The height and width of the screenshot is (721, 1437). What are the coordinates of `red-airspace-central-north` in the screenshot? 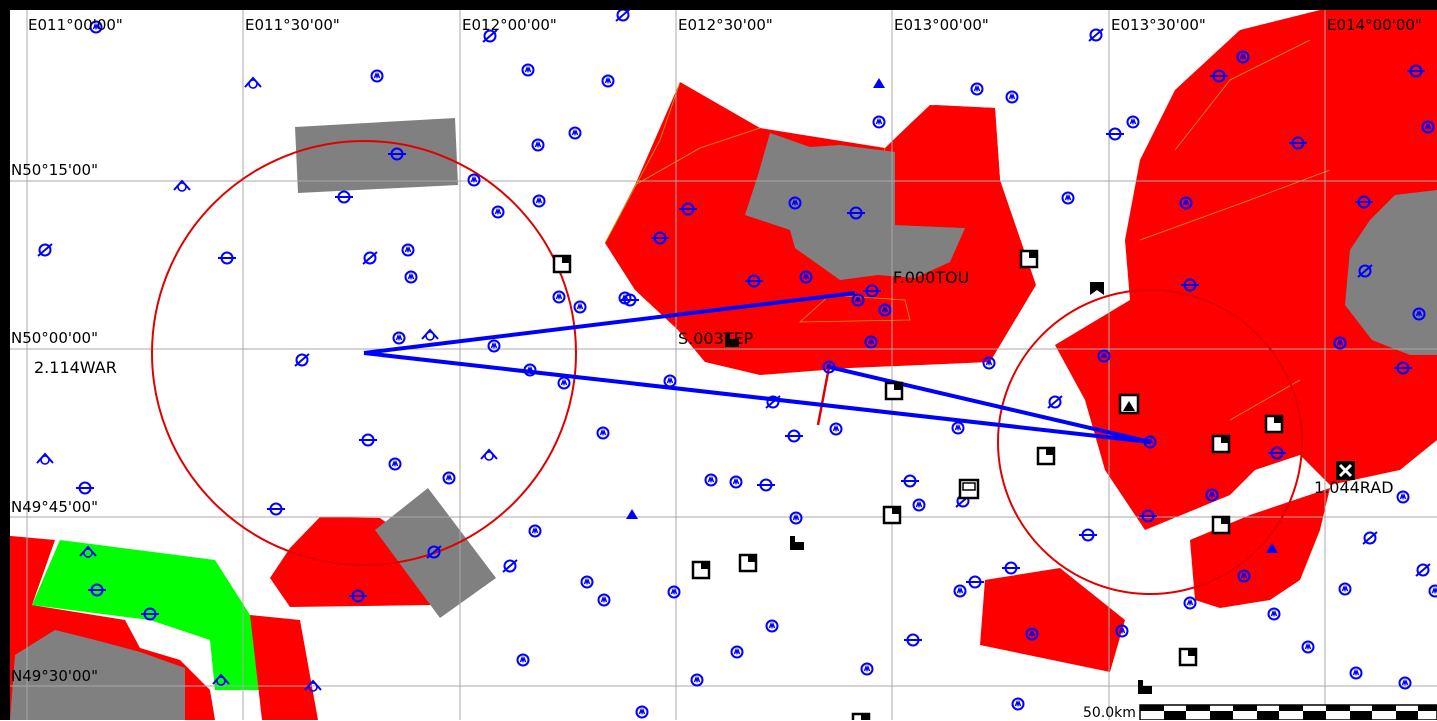 It's located at (947, 166).